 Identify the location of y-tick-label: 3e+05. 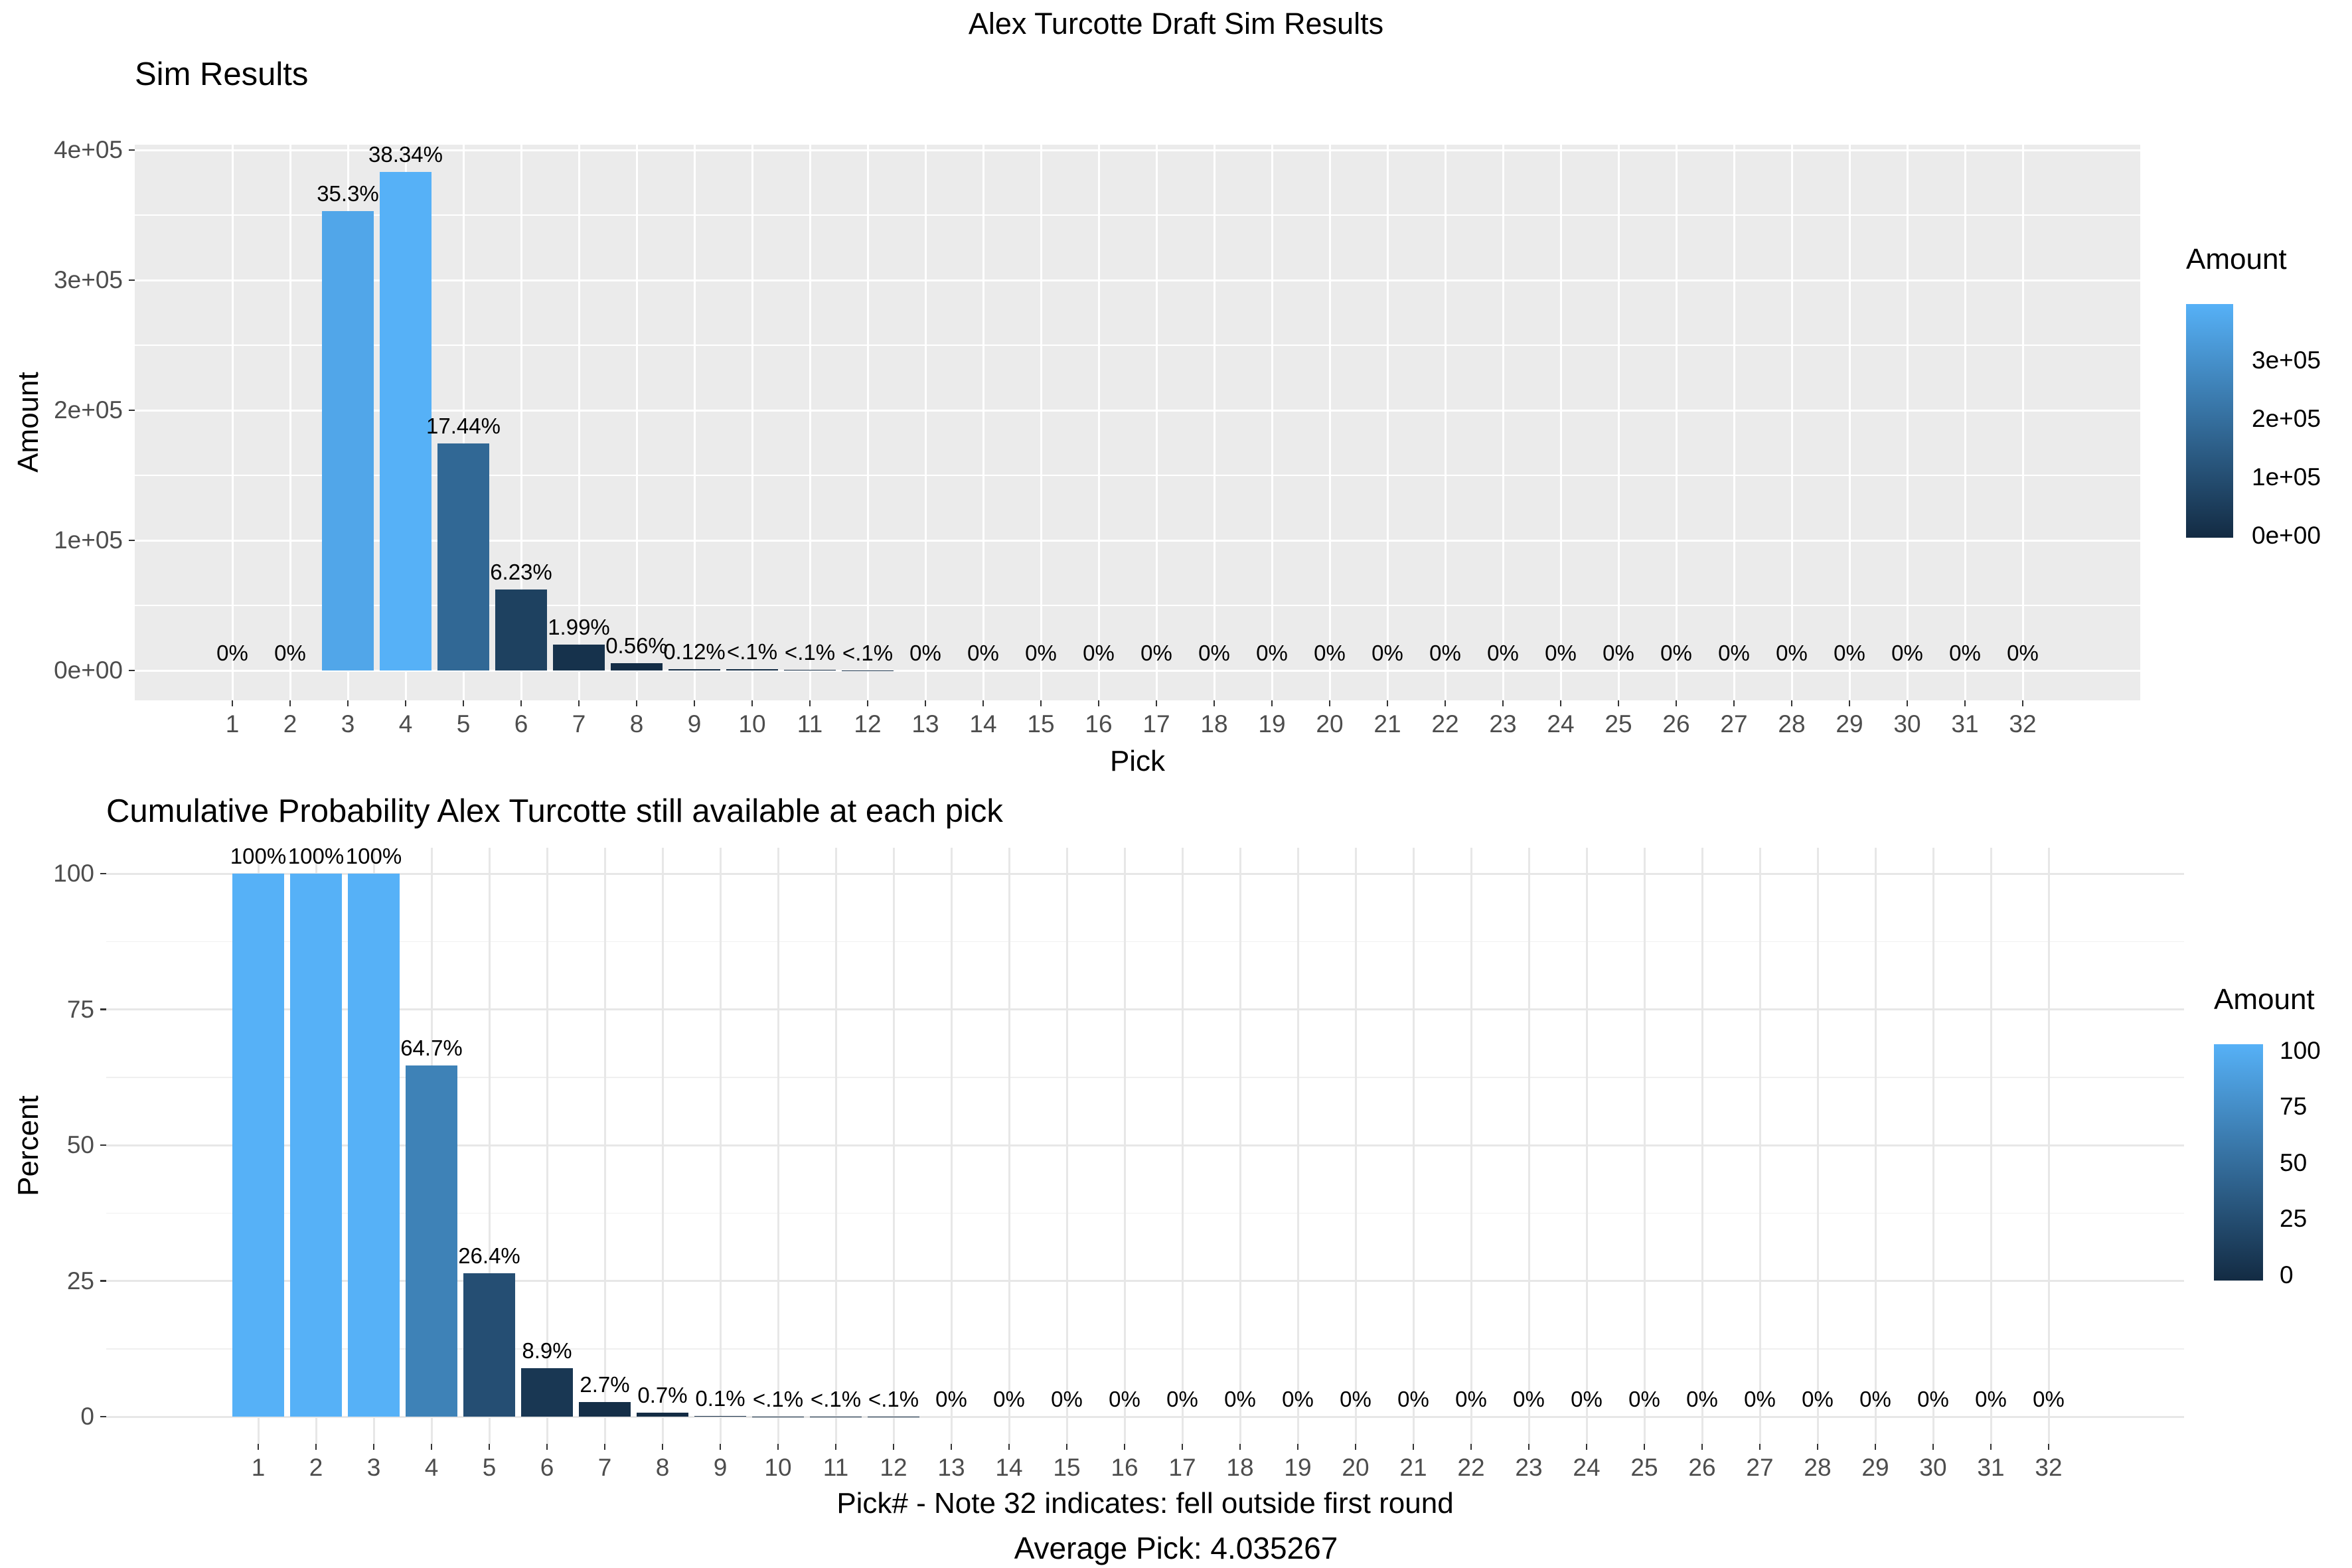
(89, 279).